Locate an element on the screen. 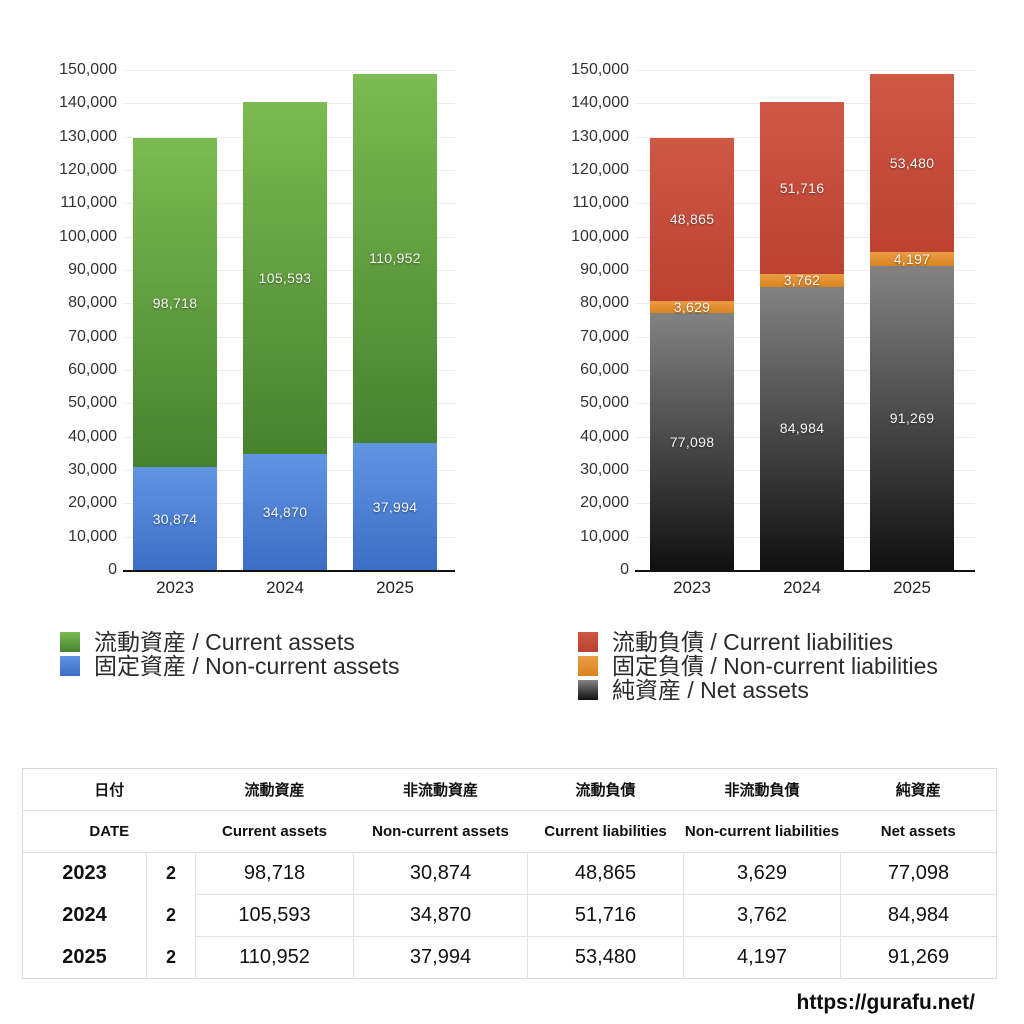 This screenshot has height=1024, width=1024. table-value-cell: 84,984 is located at coordinates (918, 915).